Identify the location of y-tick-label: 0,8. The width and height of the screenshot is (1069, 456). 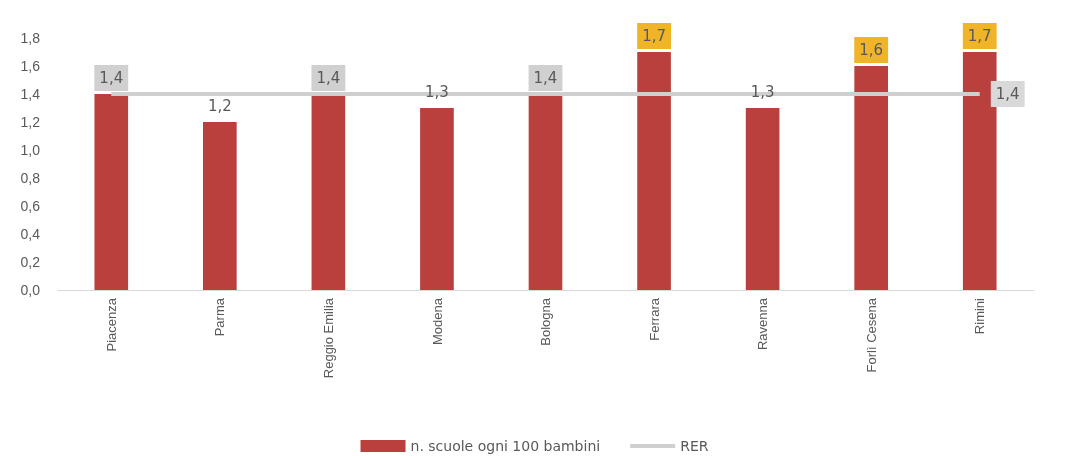
(30, 177).